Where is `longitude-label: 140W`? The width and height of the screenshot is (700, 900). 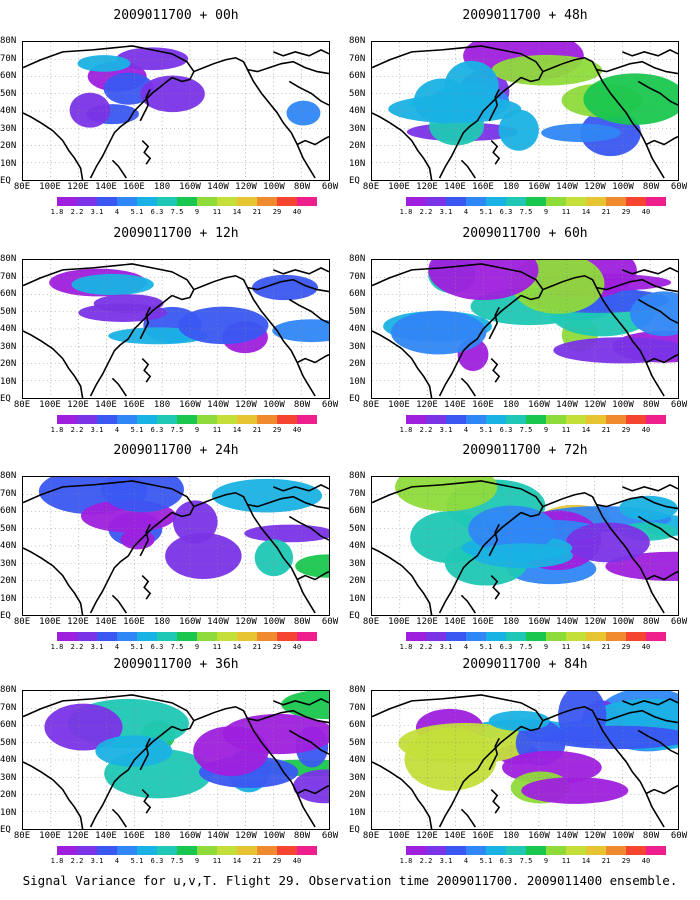
longitude-label: 140W is located at coordinates (567, 622).